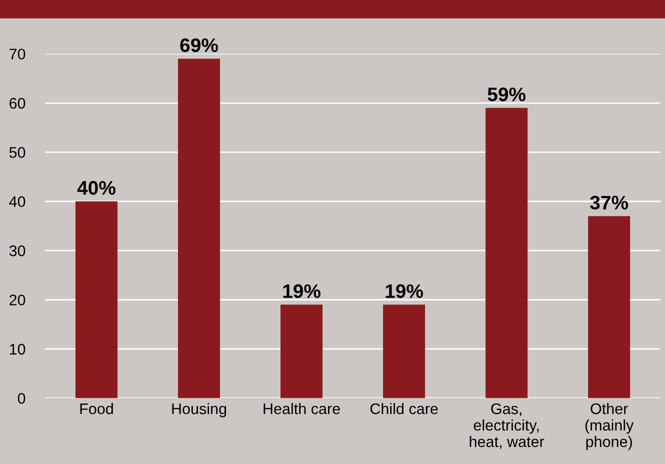  What do you see at coordinates (507, 426) in the screenshot?
I see `x-tick-label: Gas, electricity, heat, water` at bounding box center [507, 426].